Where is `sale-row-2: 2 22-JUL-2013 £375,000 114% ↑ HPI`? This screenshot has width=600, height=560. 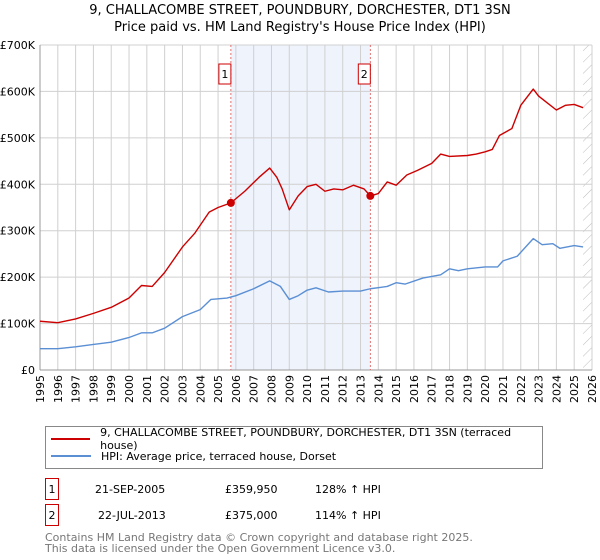
sale-row-2: 2 22-JUL-2013 £375,000 114% ↑ HPI is located at coordinates (213, 515).